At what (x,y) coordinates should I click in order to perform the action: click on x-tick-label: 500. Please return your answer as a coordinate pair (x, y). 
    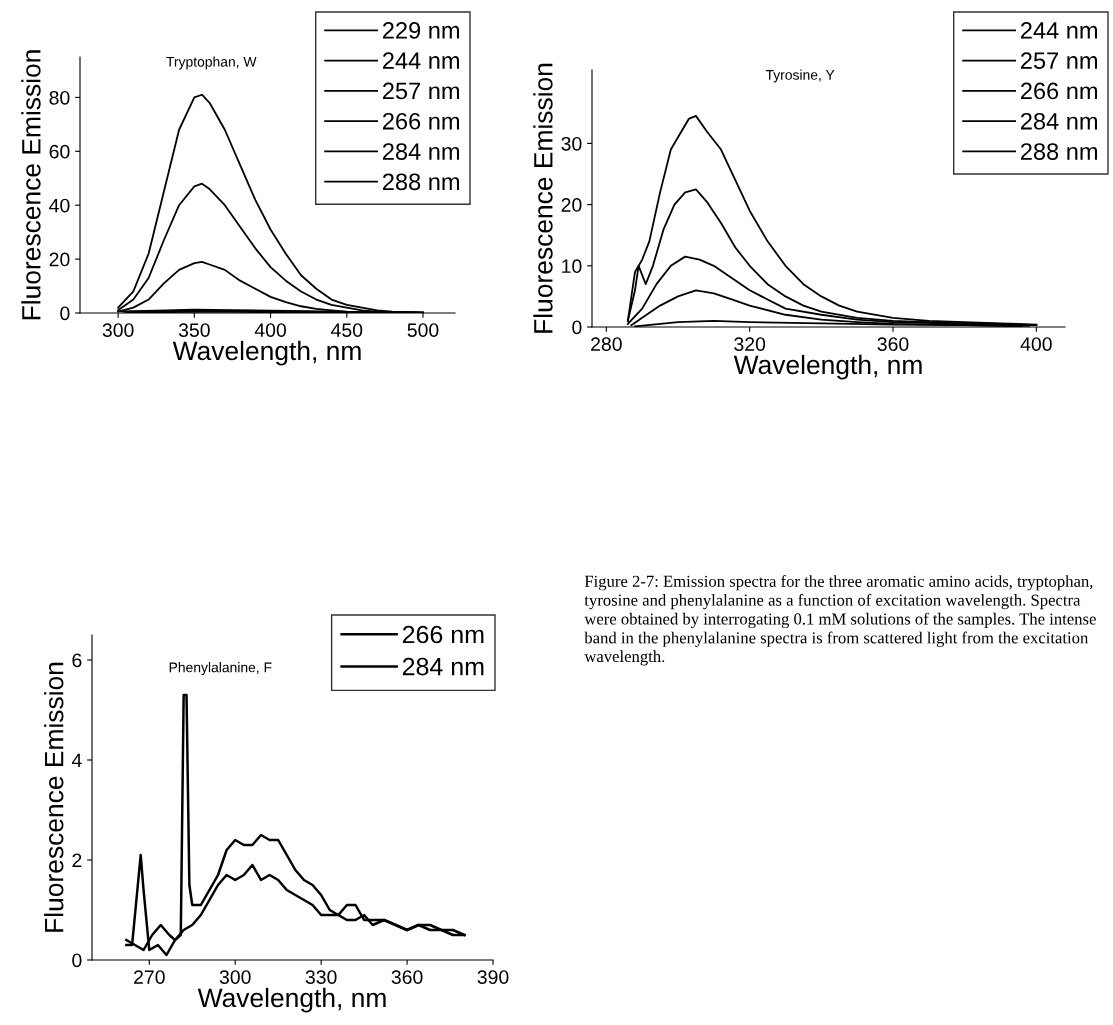
    Looking at the image, I should click on (423, 330).